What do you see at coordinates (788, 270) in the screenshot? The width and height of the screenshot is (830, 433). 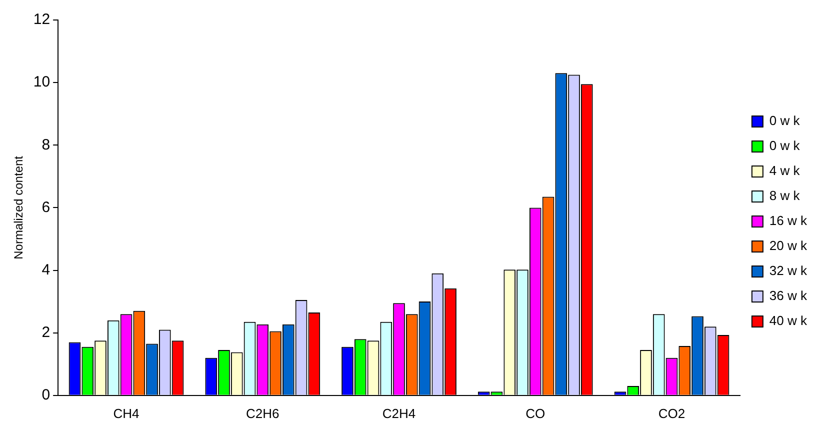 I see `legend-label: 32 w k` at bounding box center [788, 270].